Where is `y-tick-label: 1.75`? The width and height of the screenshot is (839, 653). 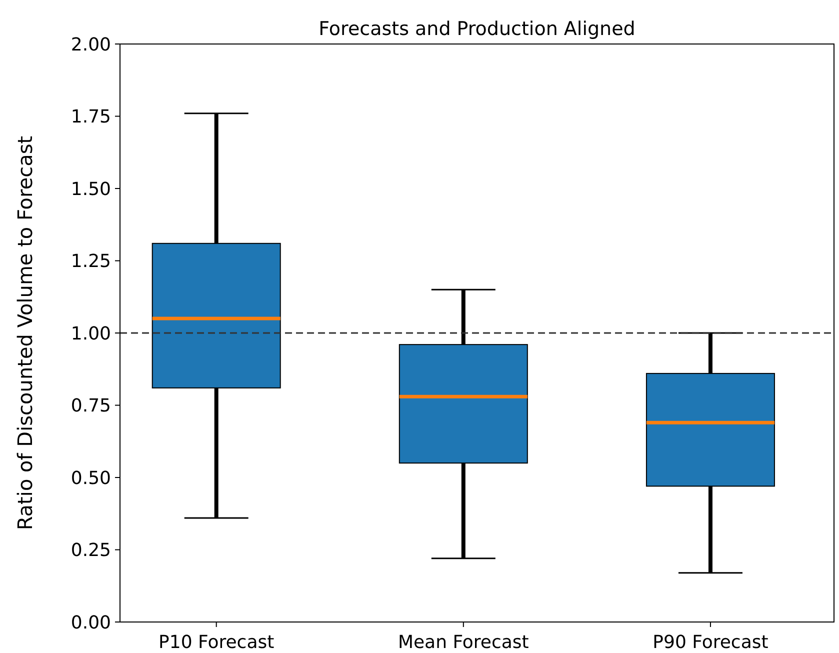
y-tick-label: 1.75 is located at coordinates (90, 117).